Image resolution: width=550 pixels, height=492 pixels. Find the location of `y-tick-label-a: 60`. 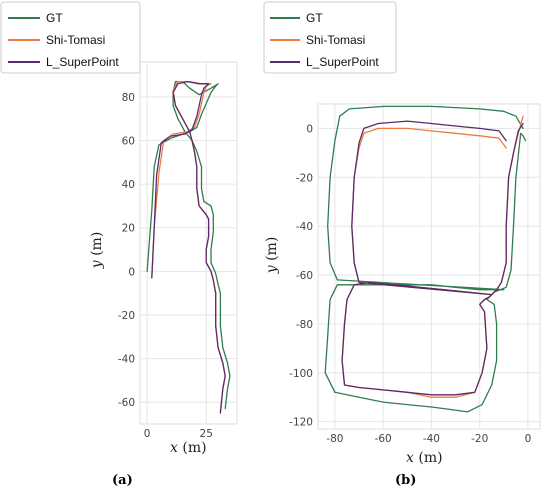

y-tick-label-a: 60 is located at coordinates (128, 142).